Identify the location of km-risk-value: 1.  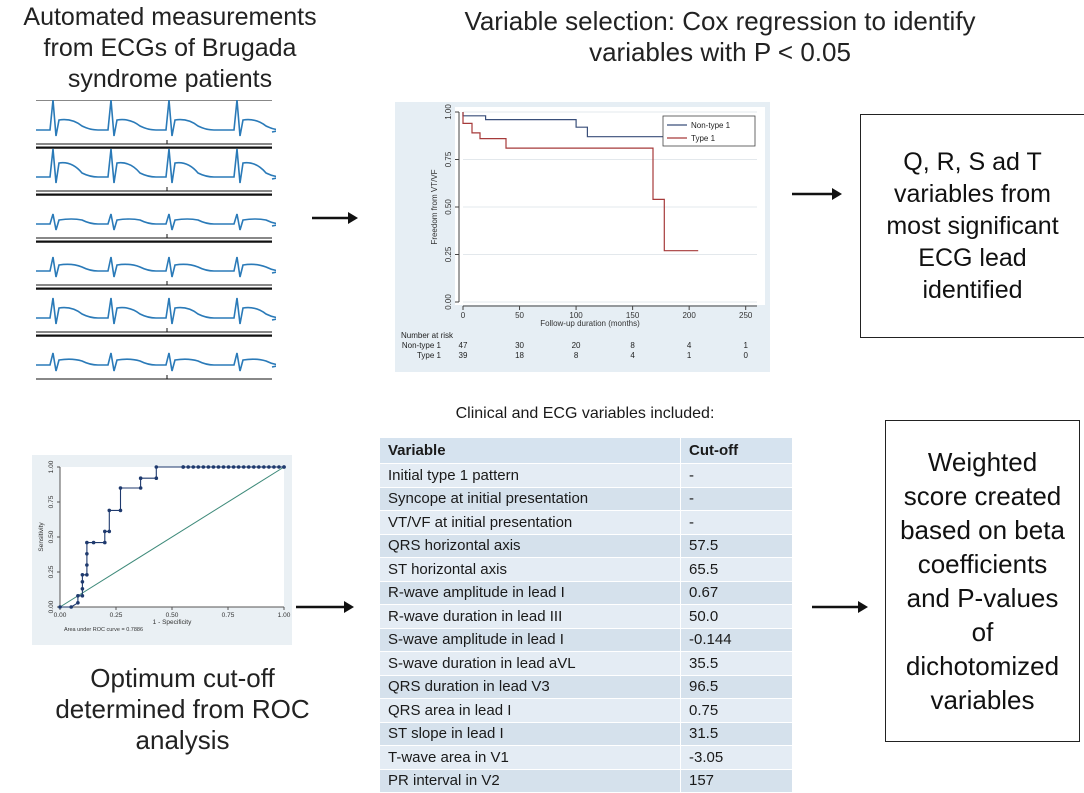
(689, 355).